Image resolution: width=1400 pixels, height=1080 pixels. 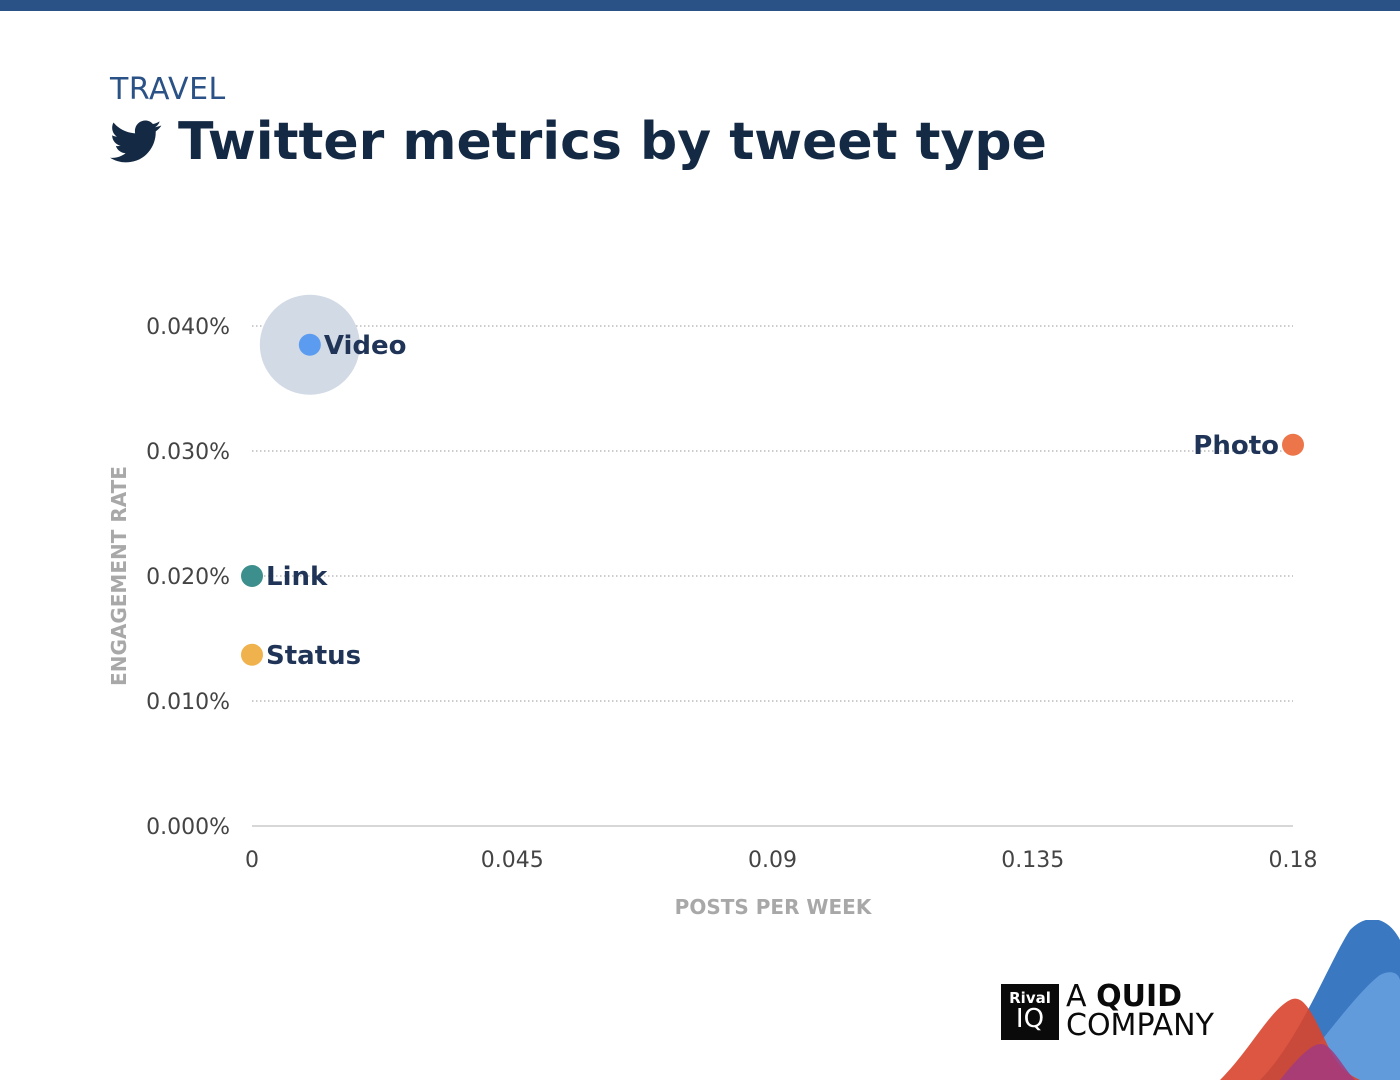 I want to click on data-label-link: Link, so click(x=297, y=577).